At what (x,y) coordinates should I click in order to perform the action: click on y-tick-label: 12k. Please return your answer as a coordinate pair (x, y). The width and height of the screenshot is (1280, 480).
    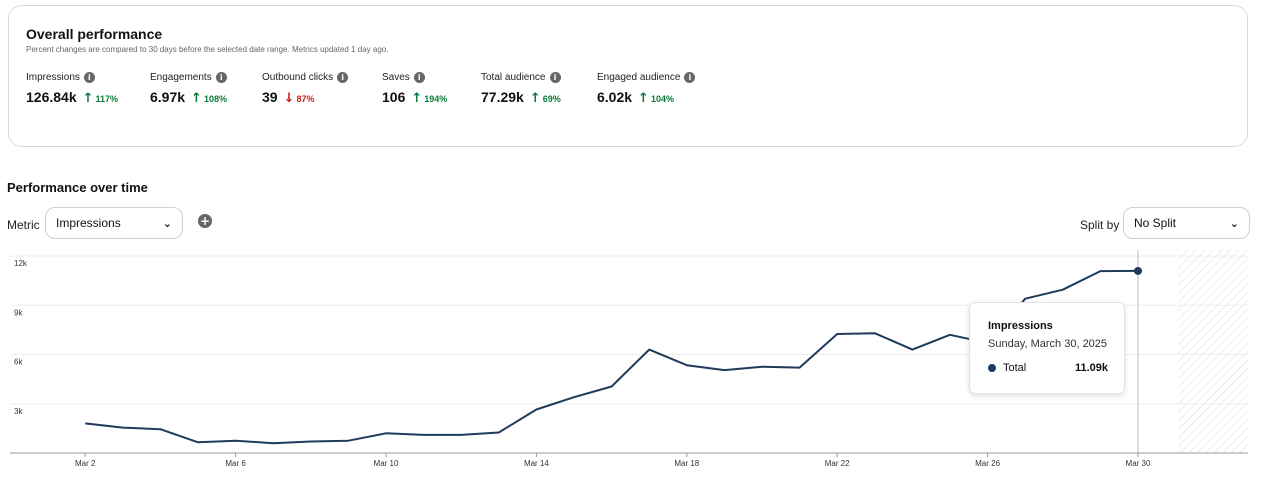
    Looking at the image, I should click on (21, 263).